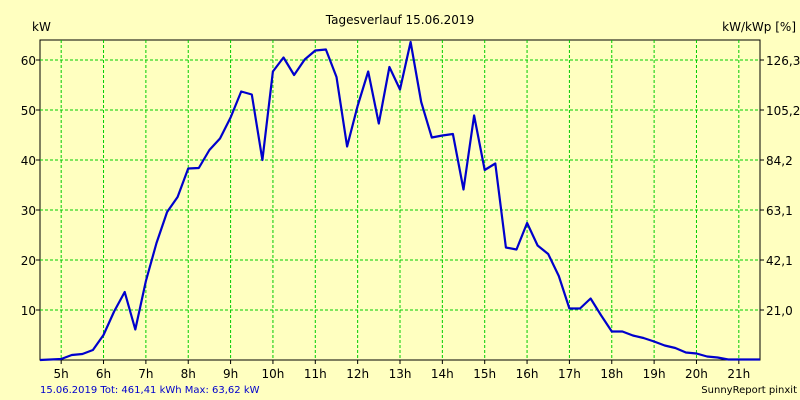 Image resolution: width=800 pixels, height=400 pixels. I want to click on x-tick-label: 12h, so click(357, 374).